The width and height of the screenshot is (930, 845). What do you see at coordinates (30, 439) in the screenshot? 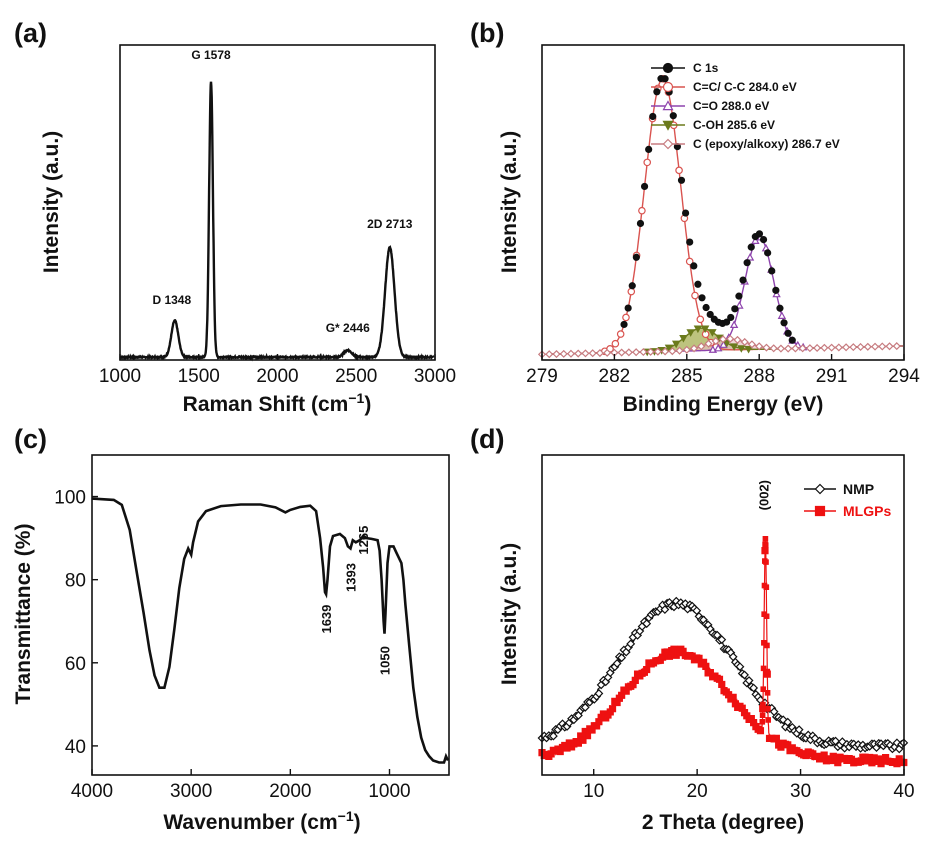
I see `panel-c-label: (c)` at bounding box center [30, 439].